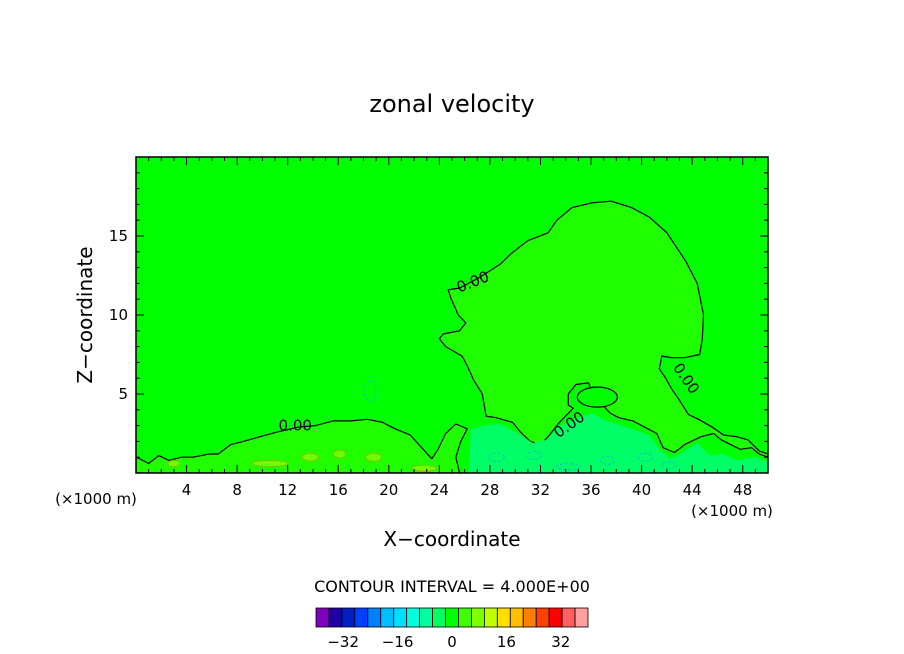 Image resolution: width=904 pixels, height=654 pixels. What do you see at coordinates (85, 314) in the screenshot?
I see `y-axis-label: Z−coordinate` at bounding box center [85, 314].